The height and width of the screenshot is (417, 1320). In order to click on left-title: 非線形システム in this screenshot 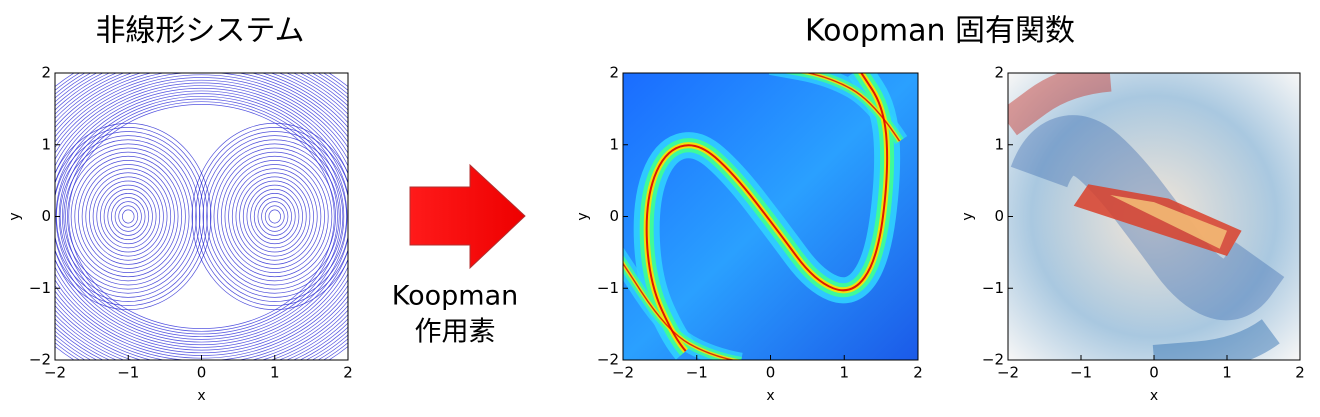, I will do `click(199, 31)`.